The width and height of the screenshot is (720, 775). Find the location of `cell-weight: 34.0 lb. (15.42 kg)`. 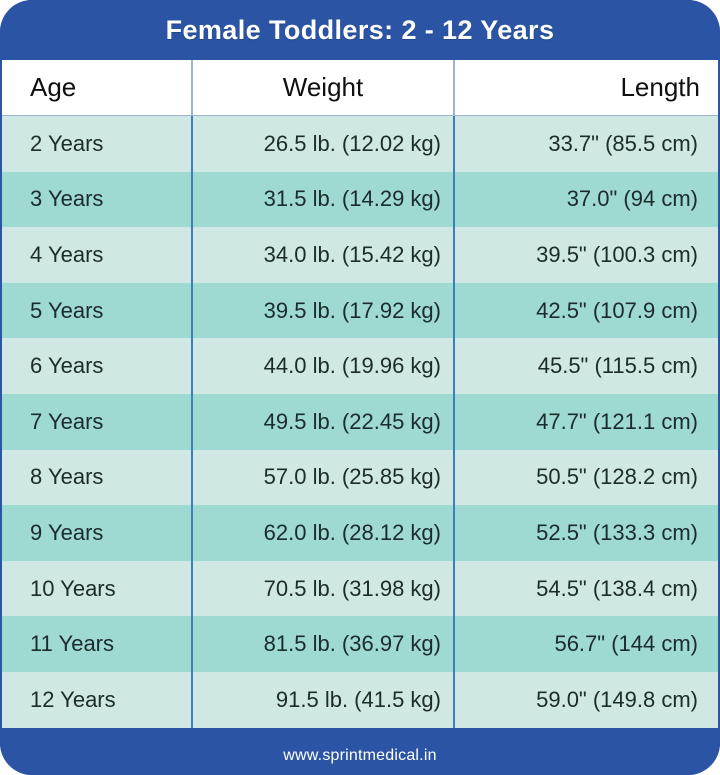

cell-weight: 34.0 lb. (15.42 kg) is located at coordinates (324, 255).